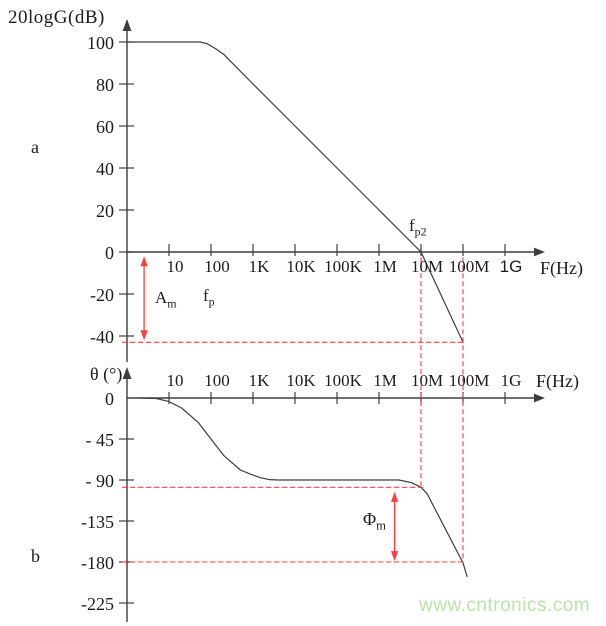 The height and width of the screenshot is (626, 606). What do you see at coordinates (259, 380) in the screenshot?
I see `phase-x-tick-label-1K: 1K` at bounding box center [259, 380].